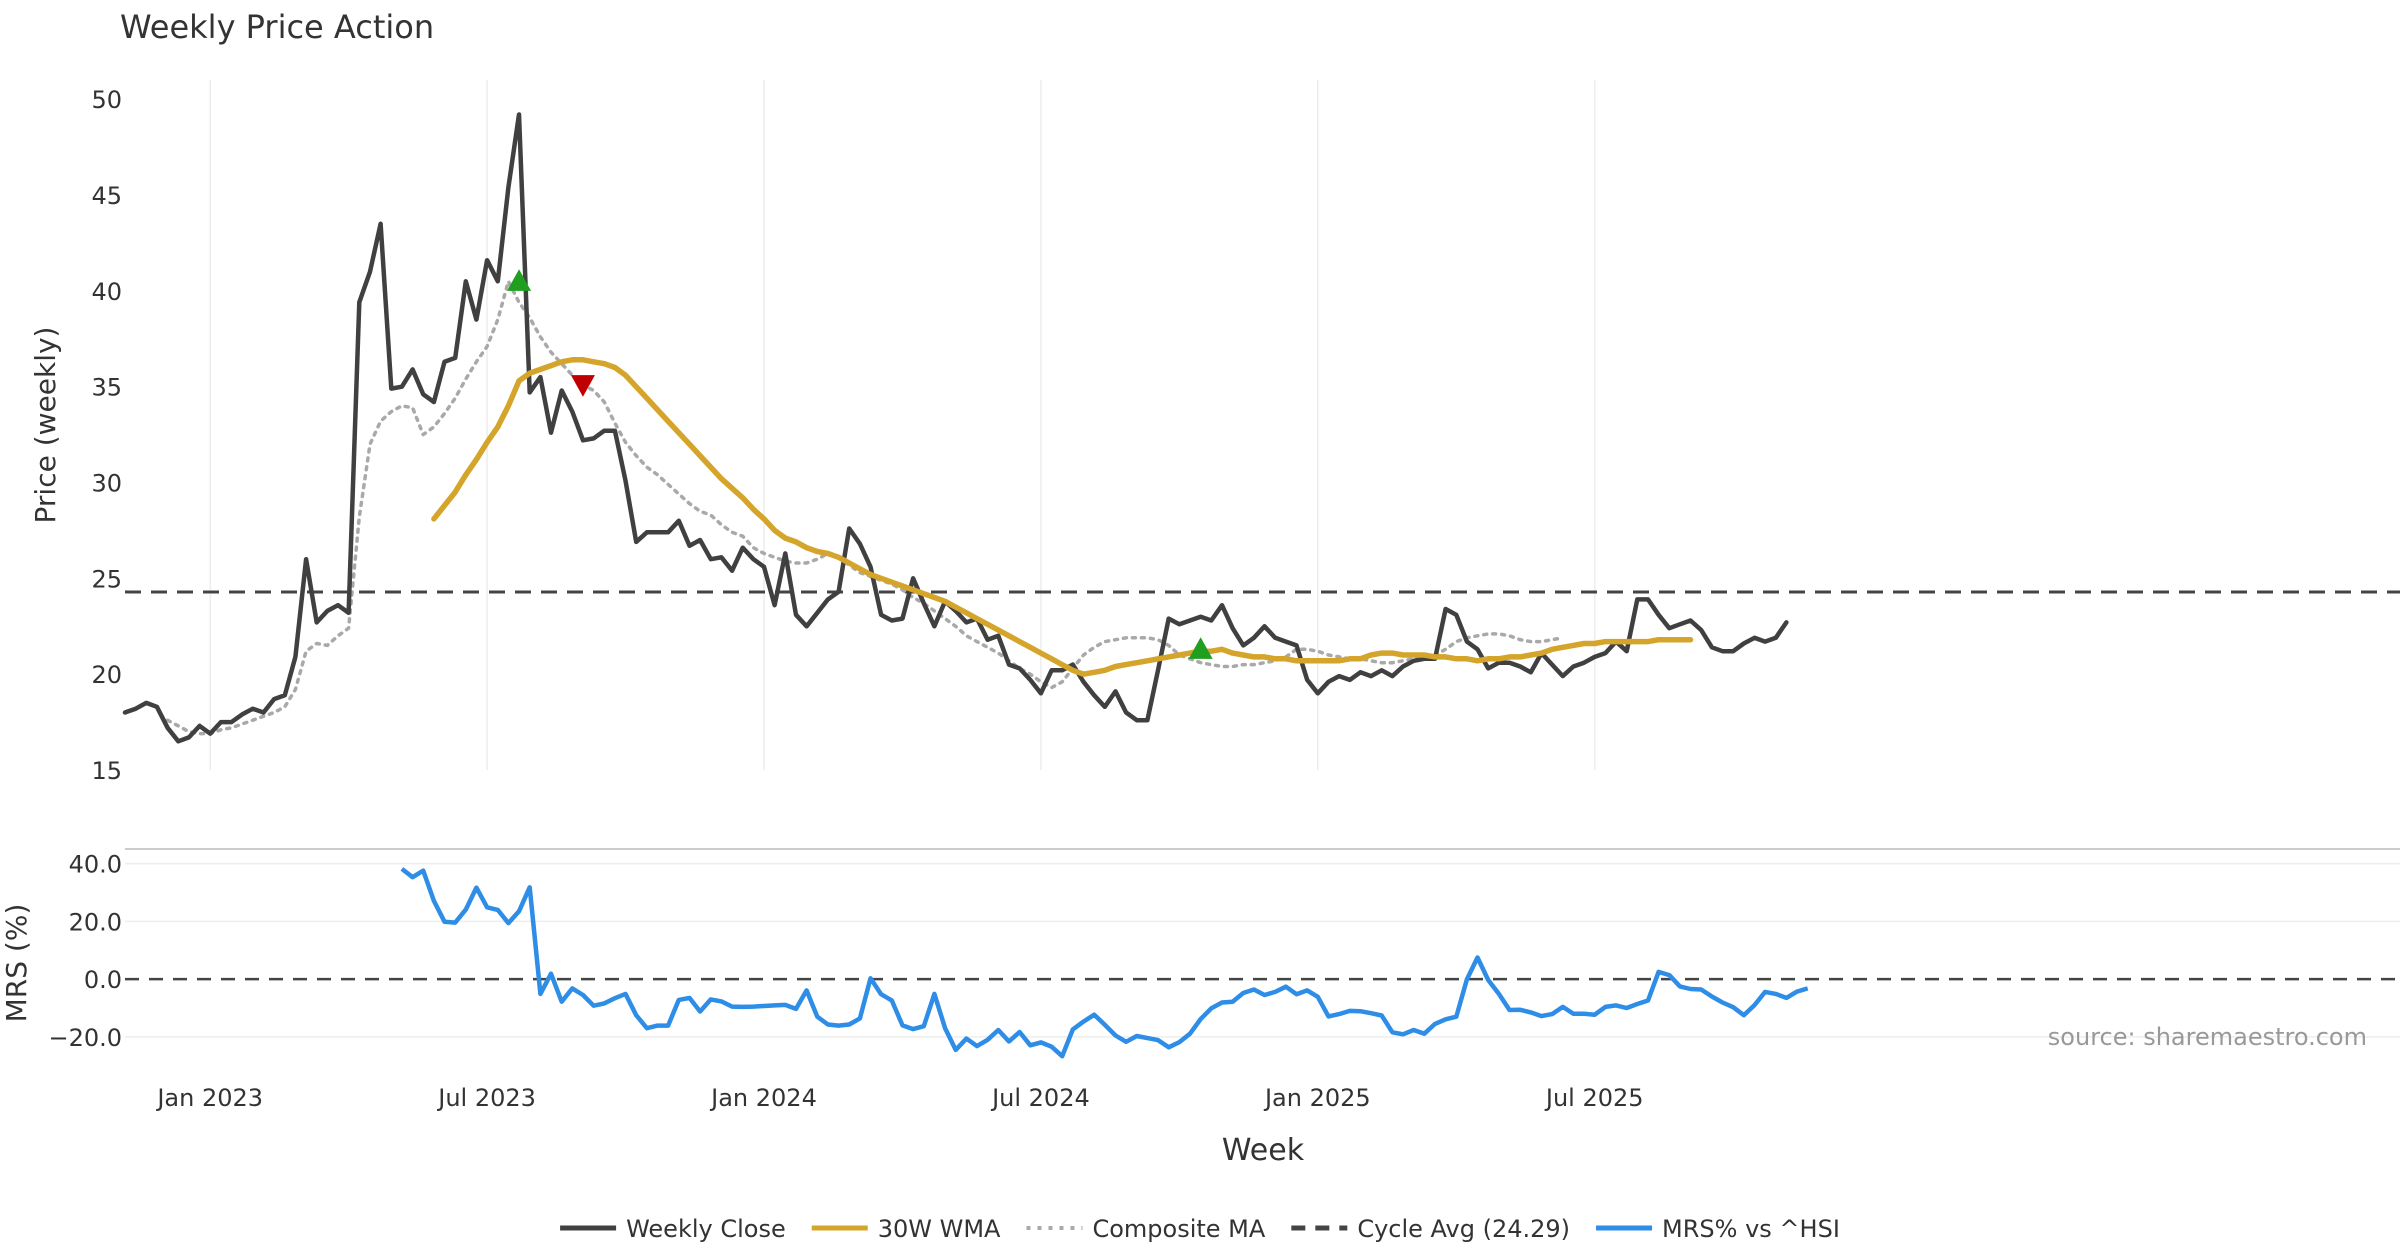  What do you see at coordinates (106, 579) in the screenshot?
I see `price-y-tick-label: 25` at bounding box center [106, 579].